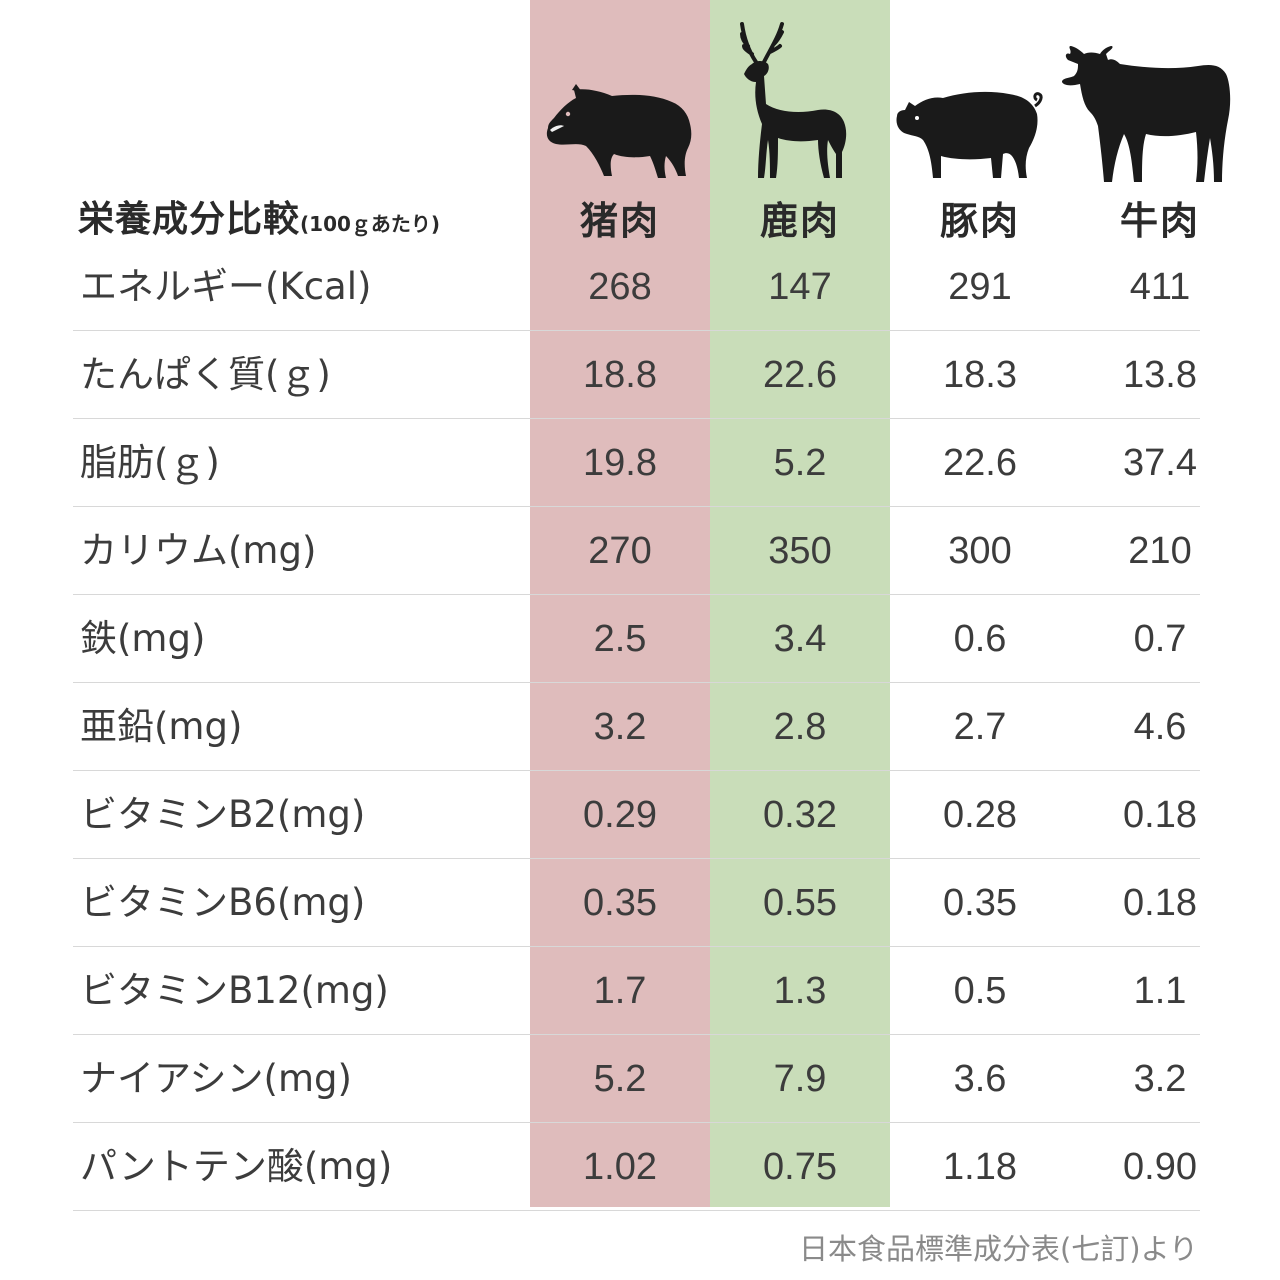  What do you see at coordinates (1146, 115) in the screenshot?
I see `cow-icon` at bounding box center [1146, 115].